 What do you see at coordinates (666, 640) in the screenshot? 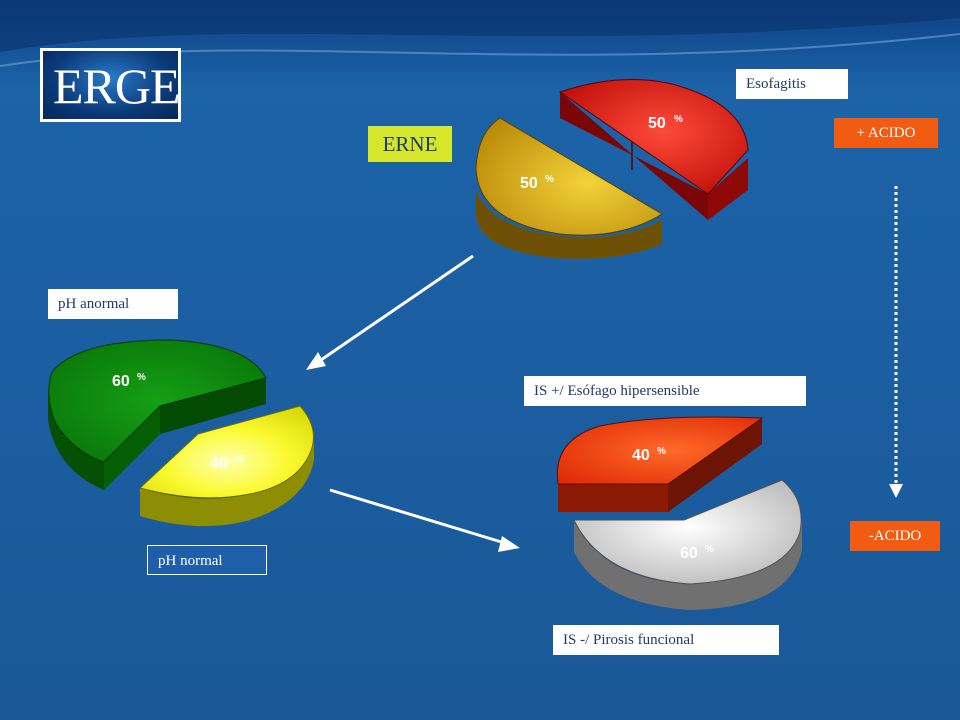
I see `label-is-negative: IS -/ Pirosis funcional` at bounding box center [666, 640].